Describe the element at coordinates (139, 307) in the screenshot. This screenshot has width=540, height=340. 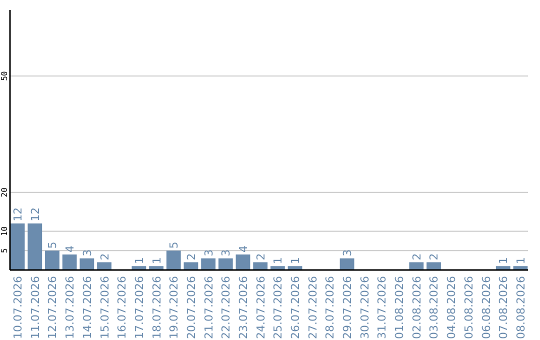
I see `x-tick-label: 17.07.2026` at that location.